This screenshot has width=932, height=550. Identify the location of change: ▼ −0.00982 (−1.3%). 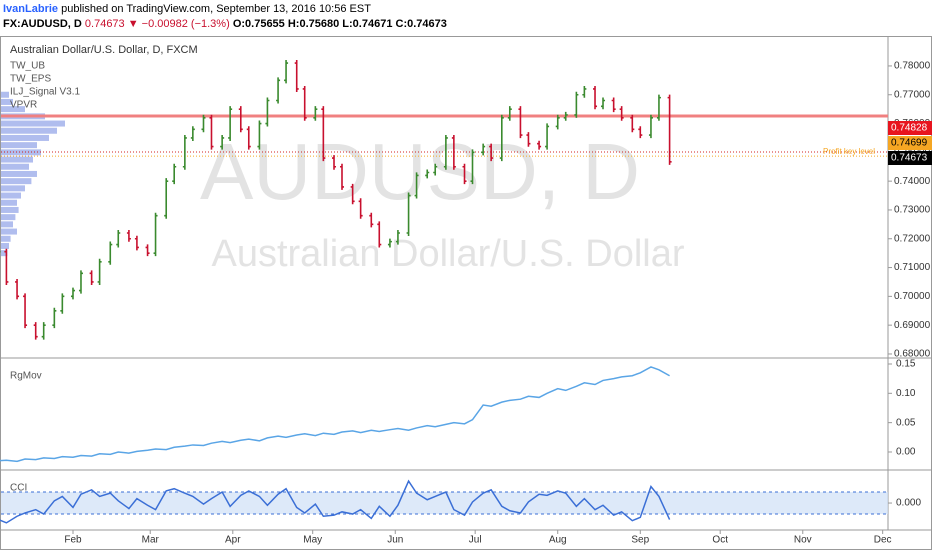
(178, 24).